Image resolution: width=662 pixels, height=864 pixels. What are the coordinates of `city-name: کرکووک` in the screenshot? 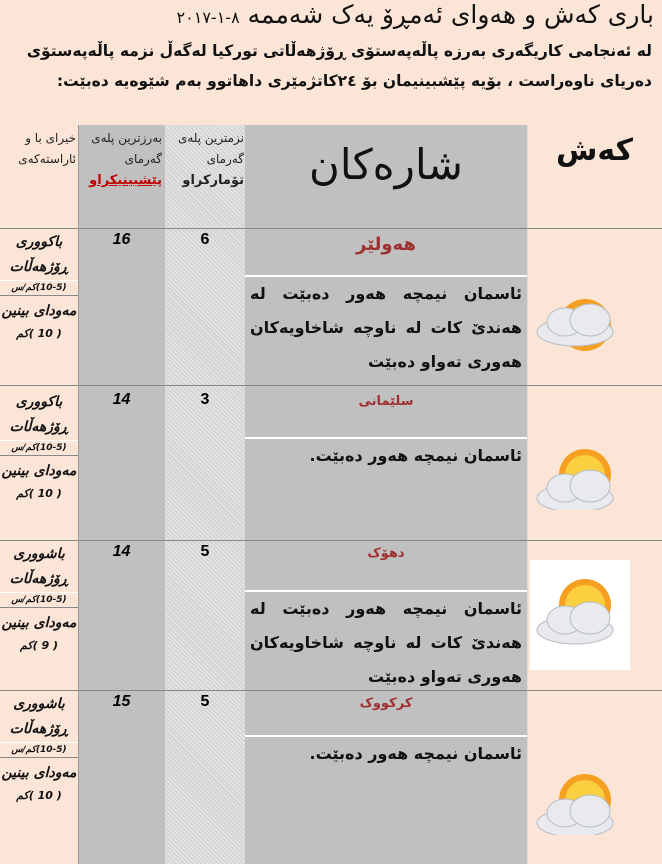 It's located at (386, 703).